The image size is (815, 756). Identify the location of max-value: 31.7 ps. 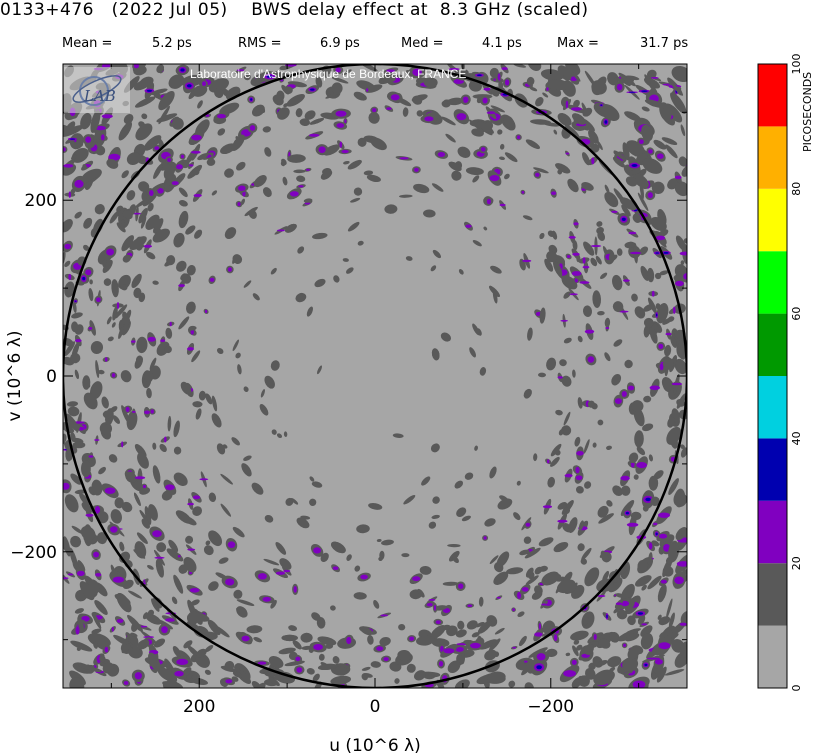
(664, 43).